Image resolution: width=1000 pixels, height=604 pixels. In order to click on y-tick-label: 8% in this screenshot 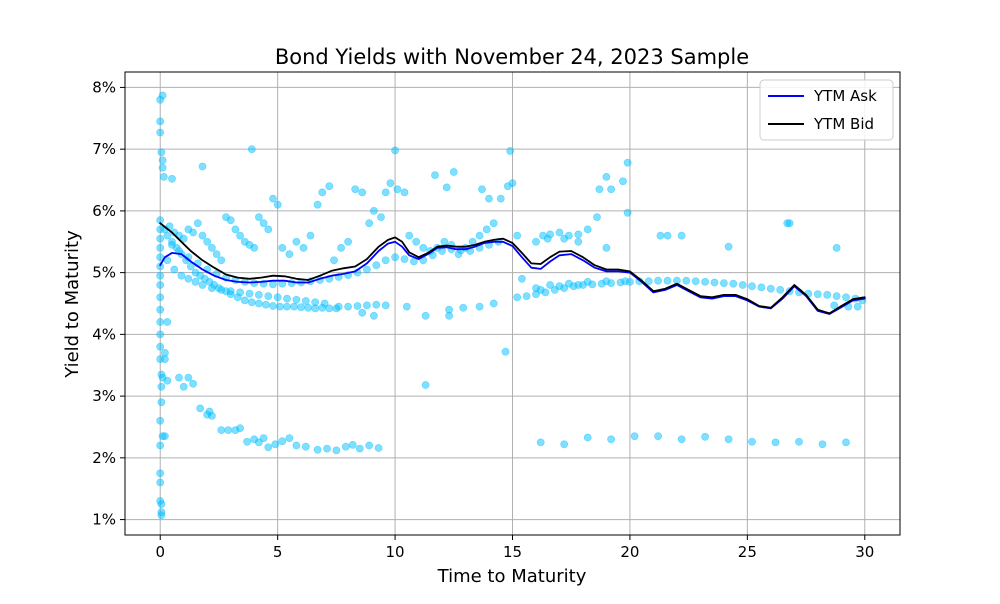, I will do `click(104, 87)`.